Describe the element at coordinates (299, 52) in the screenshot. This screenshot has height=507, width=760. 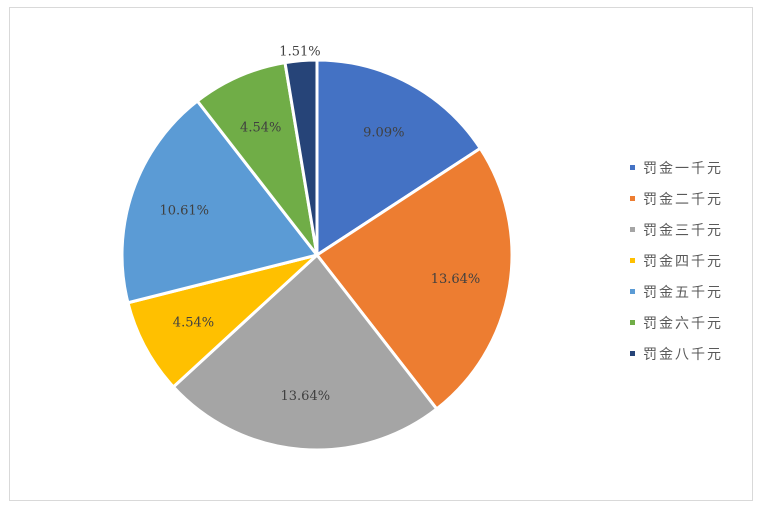
I see `slice-data-label: 1.51%` at that location.